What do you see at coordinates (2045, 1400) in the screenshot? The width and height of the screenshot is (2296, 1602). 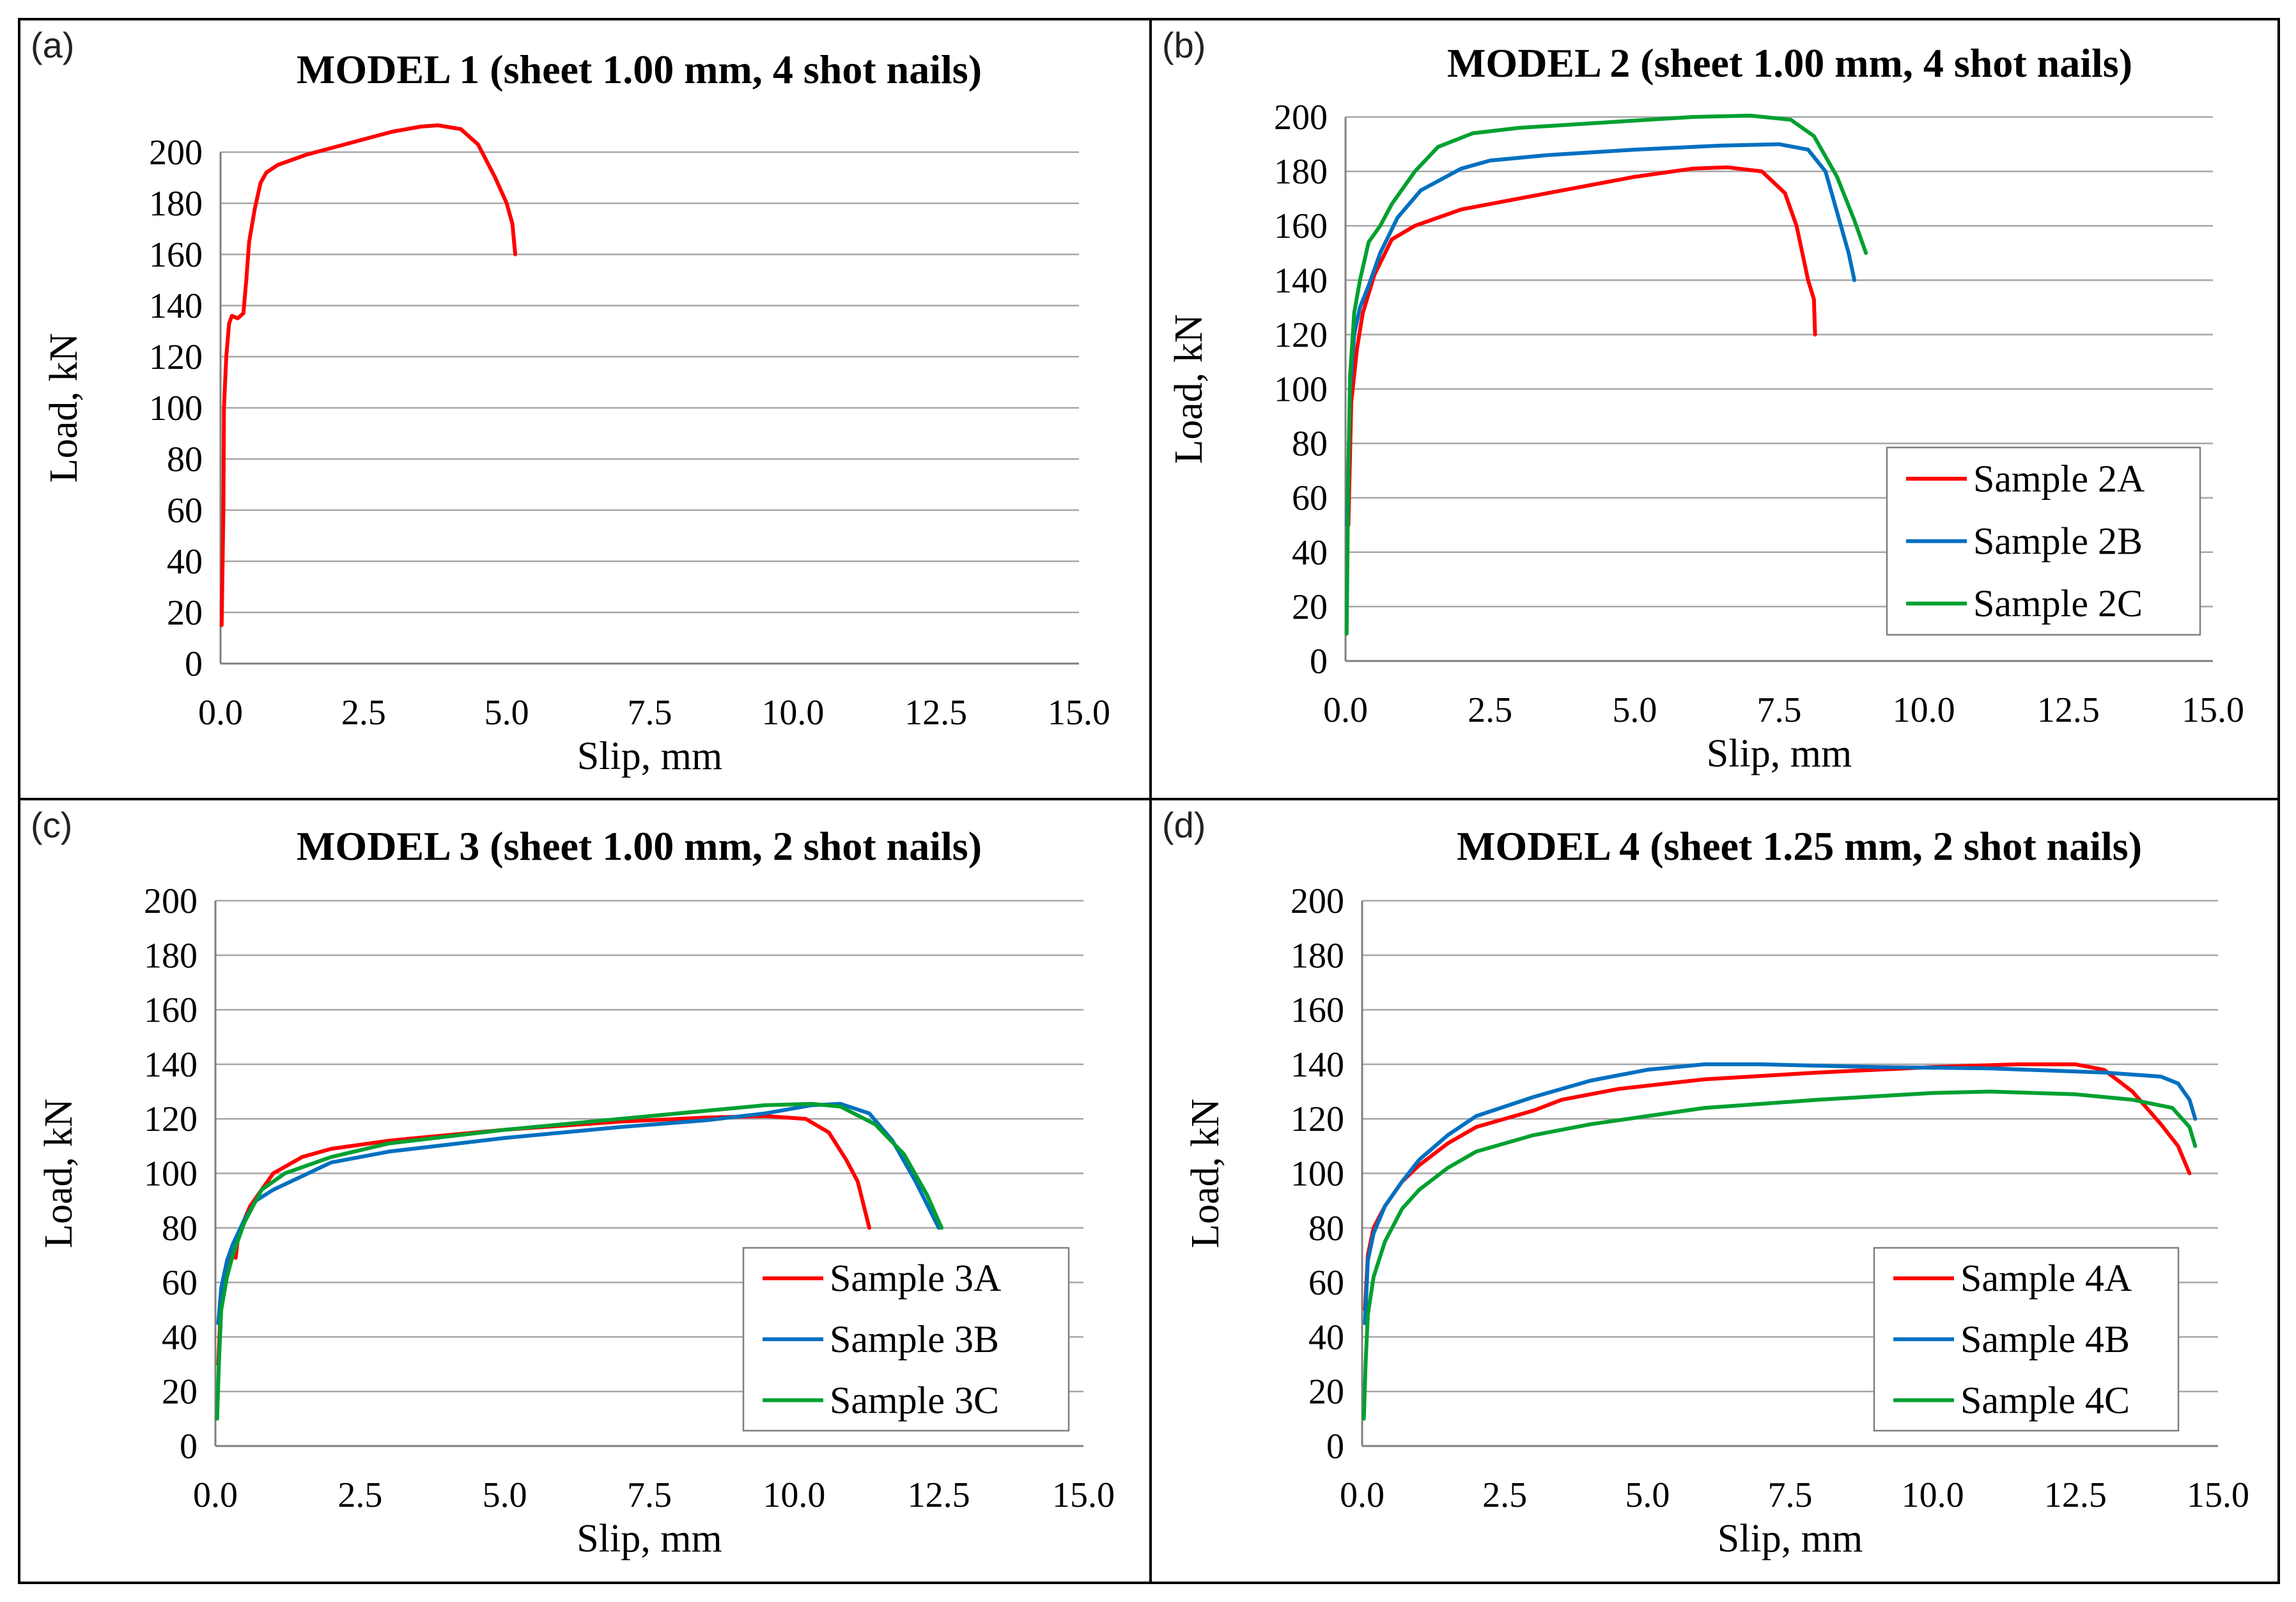 I see `legend-label: Sample 4C` at bounding box center [2045, 1400].